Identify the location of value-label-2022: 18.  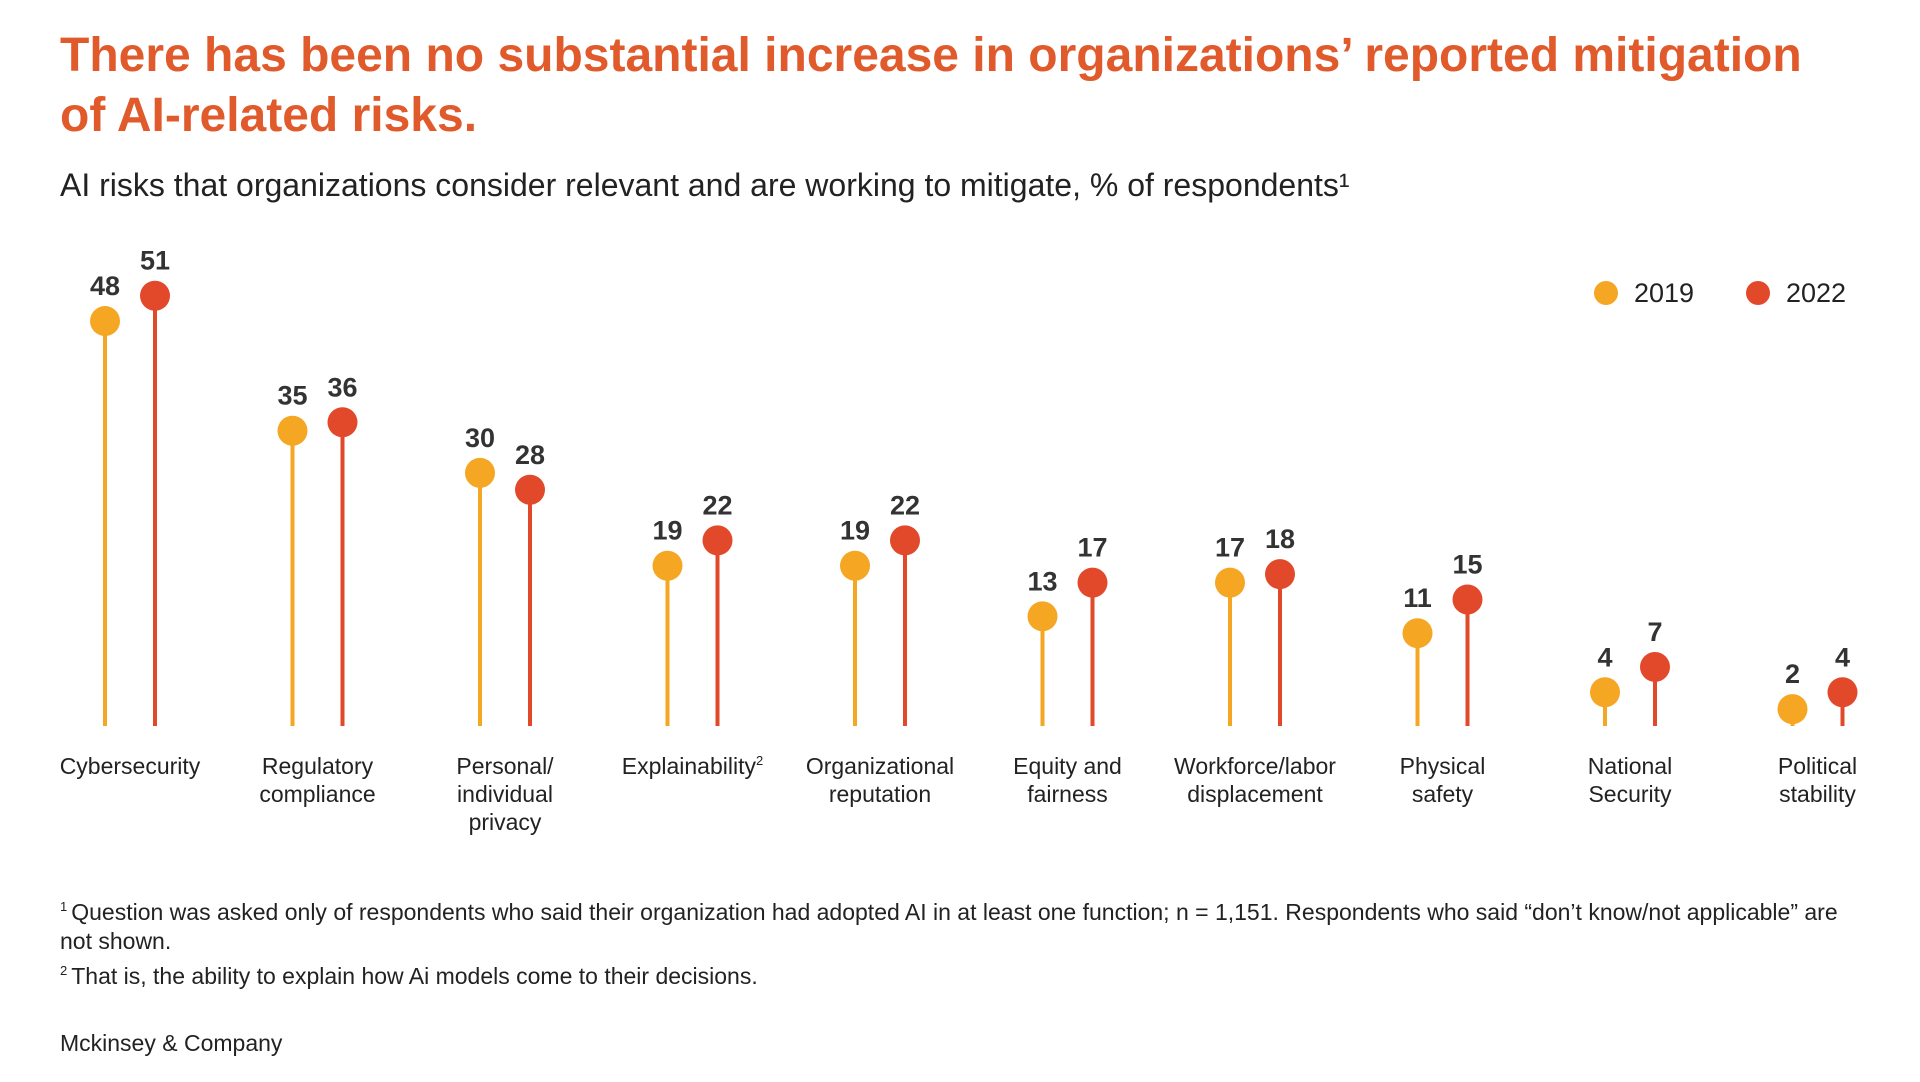
(1280, 539).